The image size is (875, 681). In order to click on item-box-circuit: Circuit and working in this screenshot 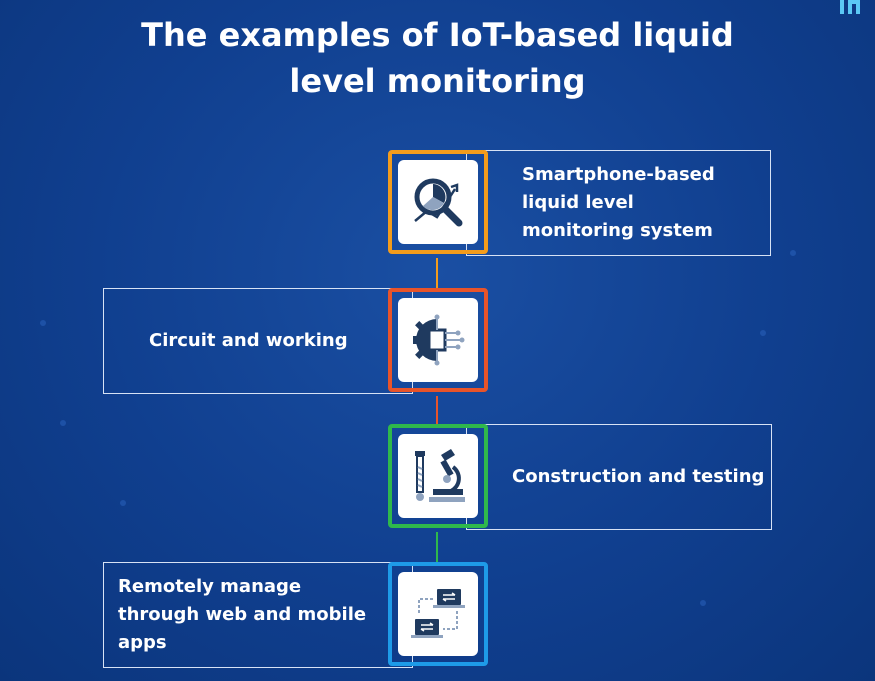, I will do `click(258, 341)`.